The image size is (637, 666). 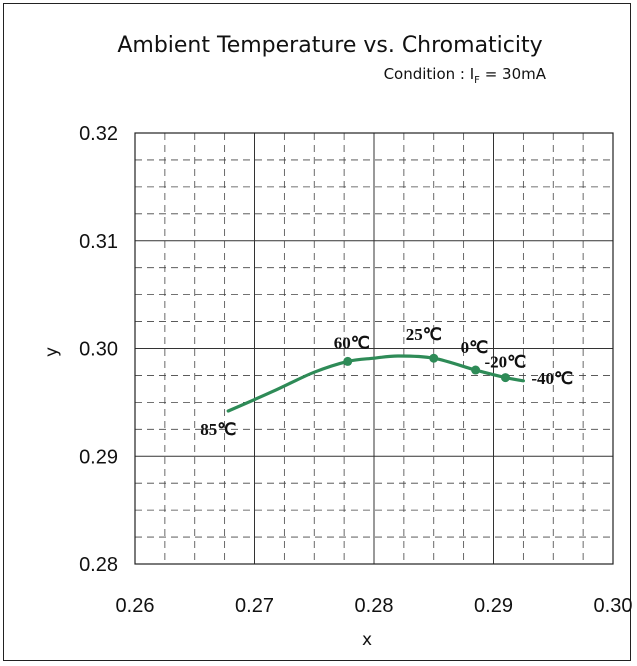 I want to click on x-tick-labels: 0.26 0.27 0.28 0.29 0.30, so click(x=374, y=606).